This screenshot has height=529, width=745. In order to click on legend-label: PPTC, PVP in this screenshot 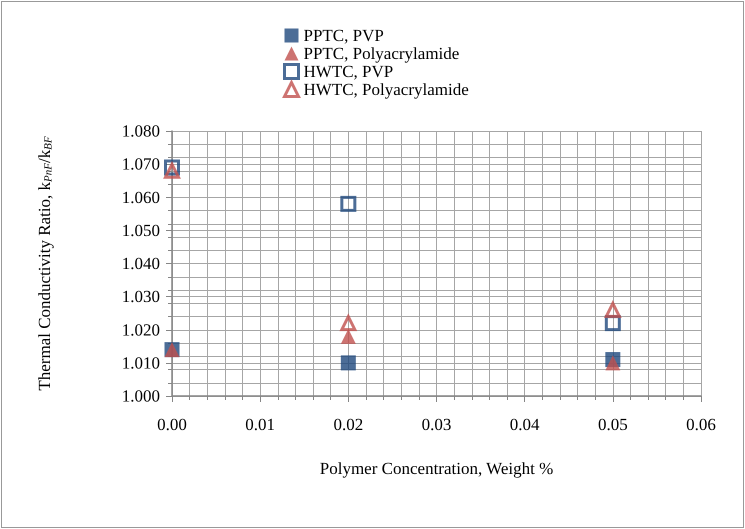, I will do `click(344, 35)`.